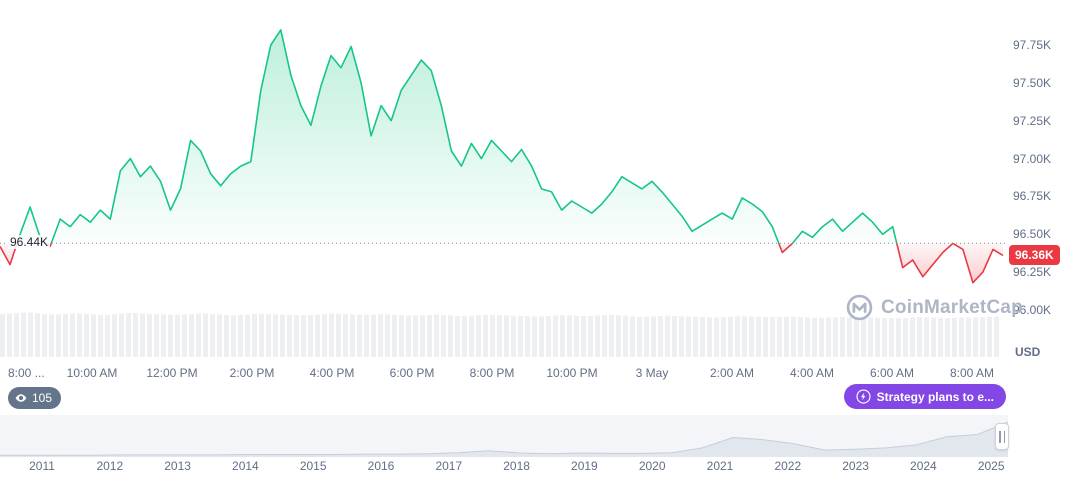 This screenshot has height=477, width=1072. I want to click on time-tick-label: 2:00 PM, so click(252, 373).